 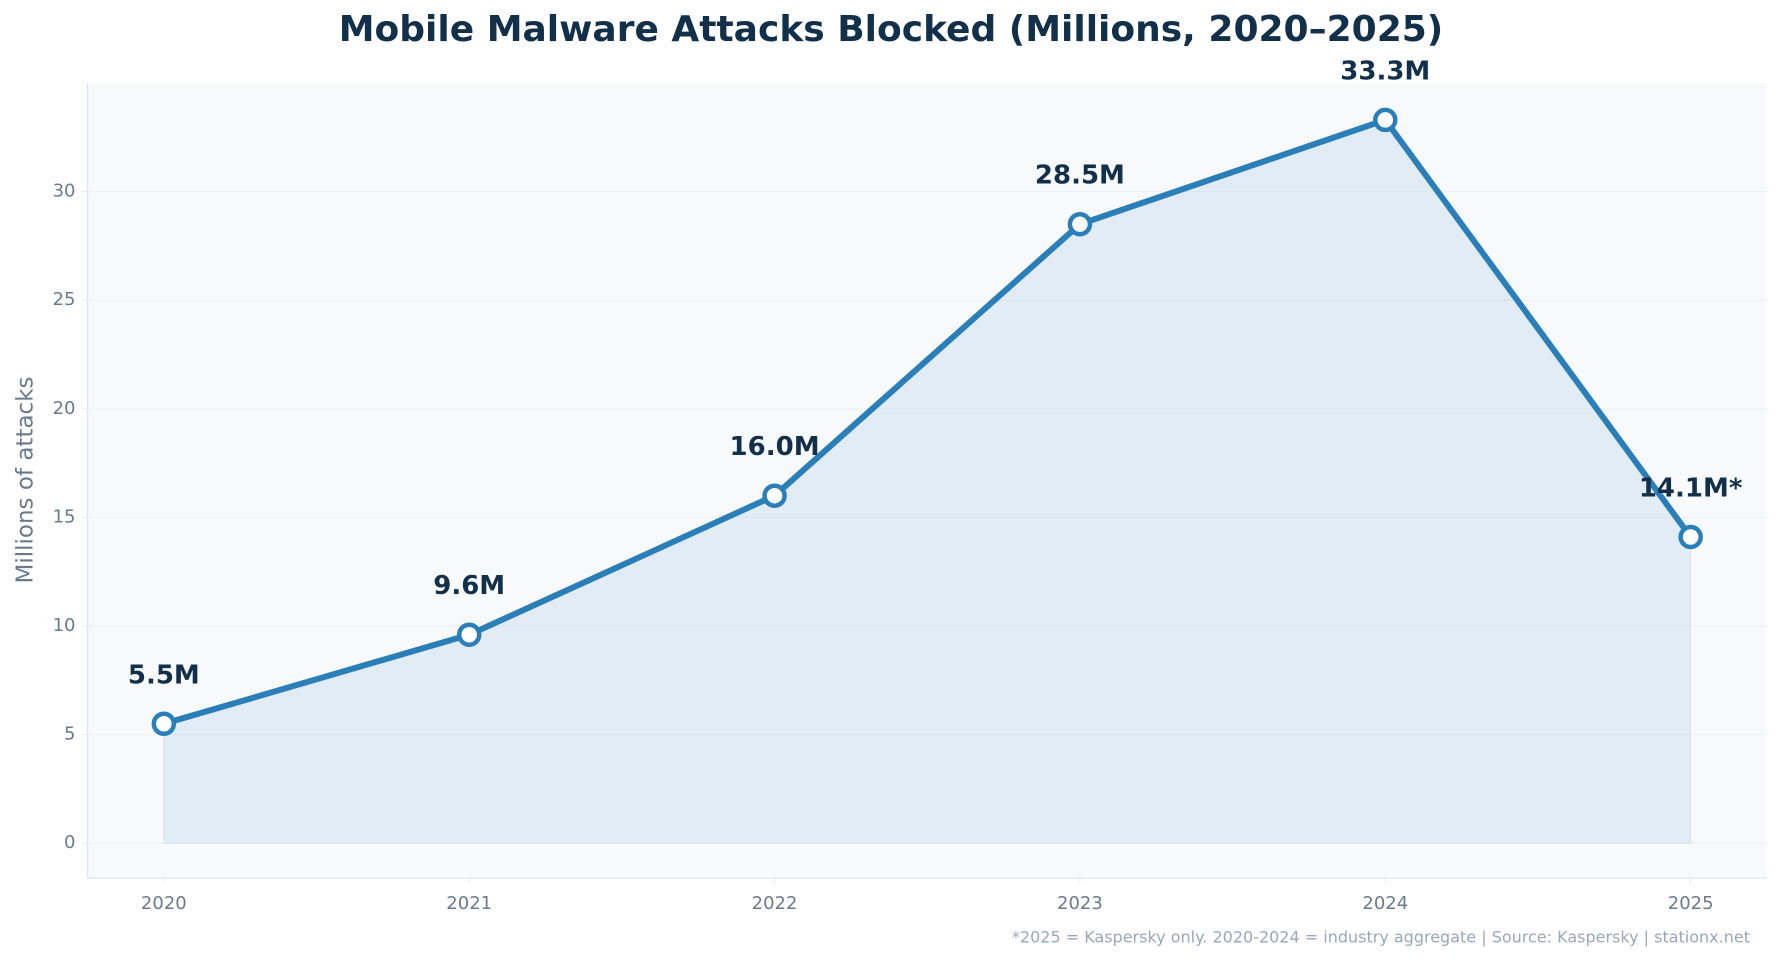 What do you see at coordinates (69, 842) in the screenshot?
I see `y-tick-label: 0` at bounding box center [69, 842].